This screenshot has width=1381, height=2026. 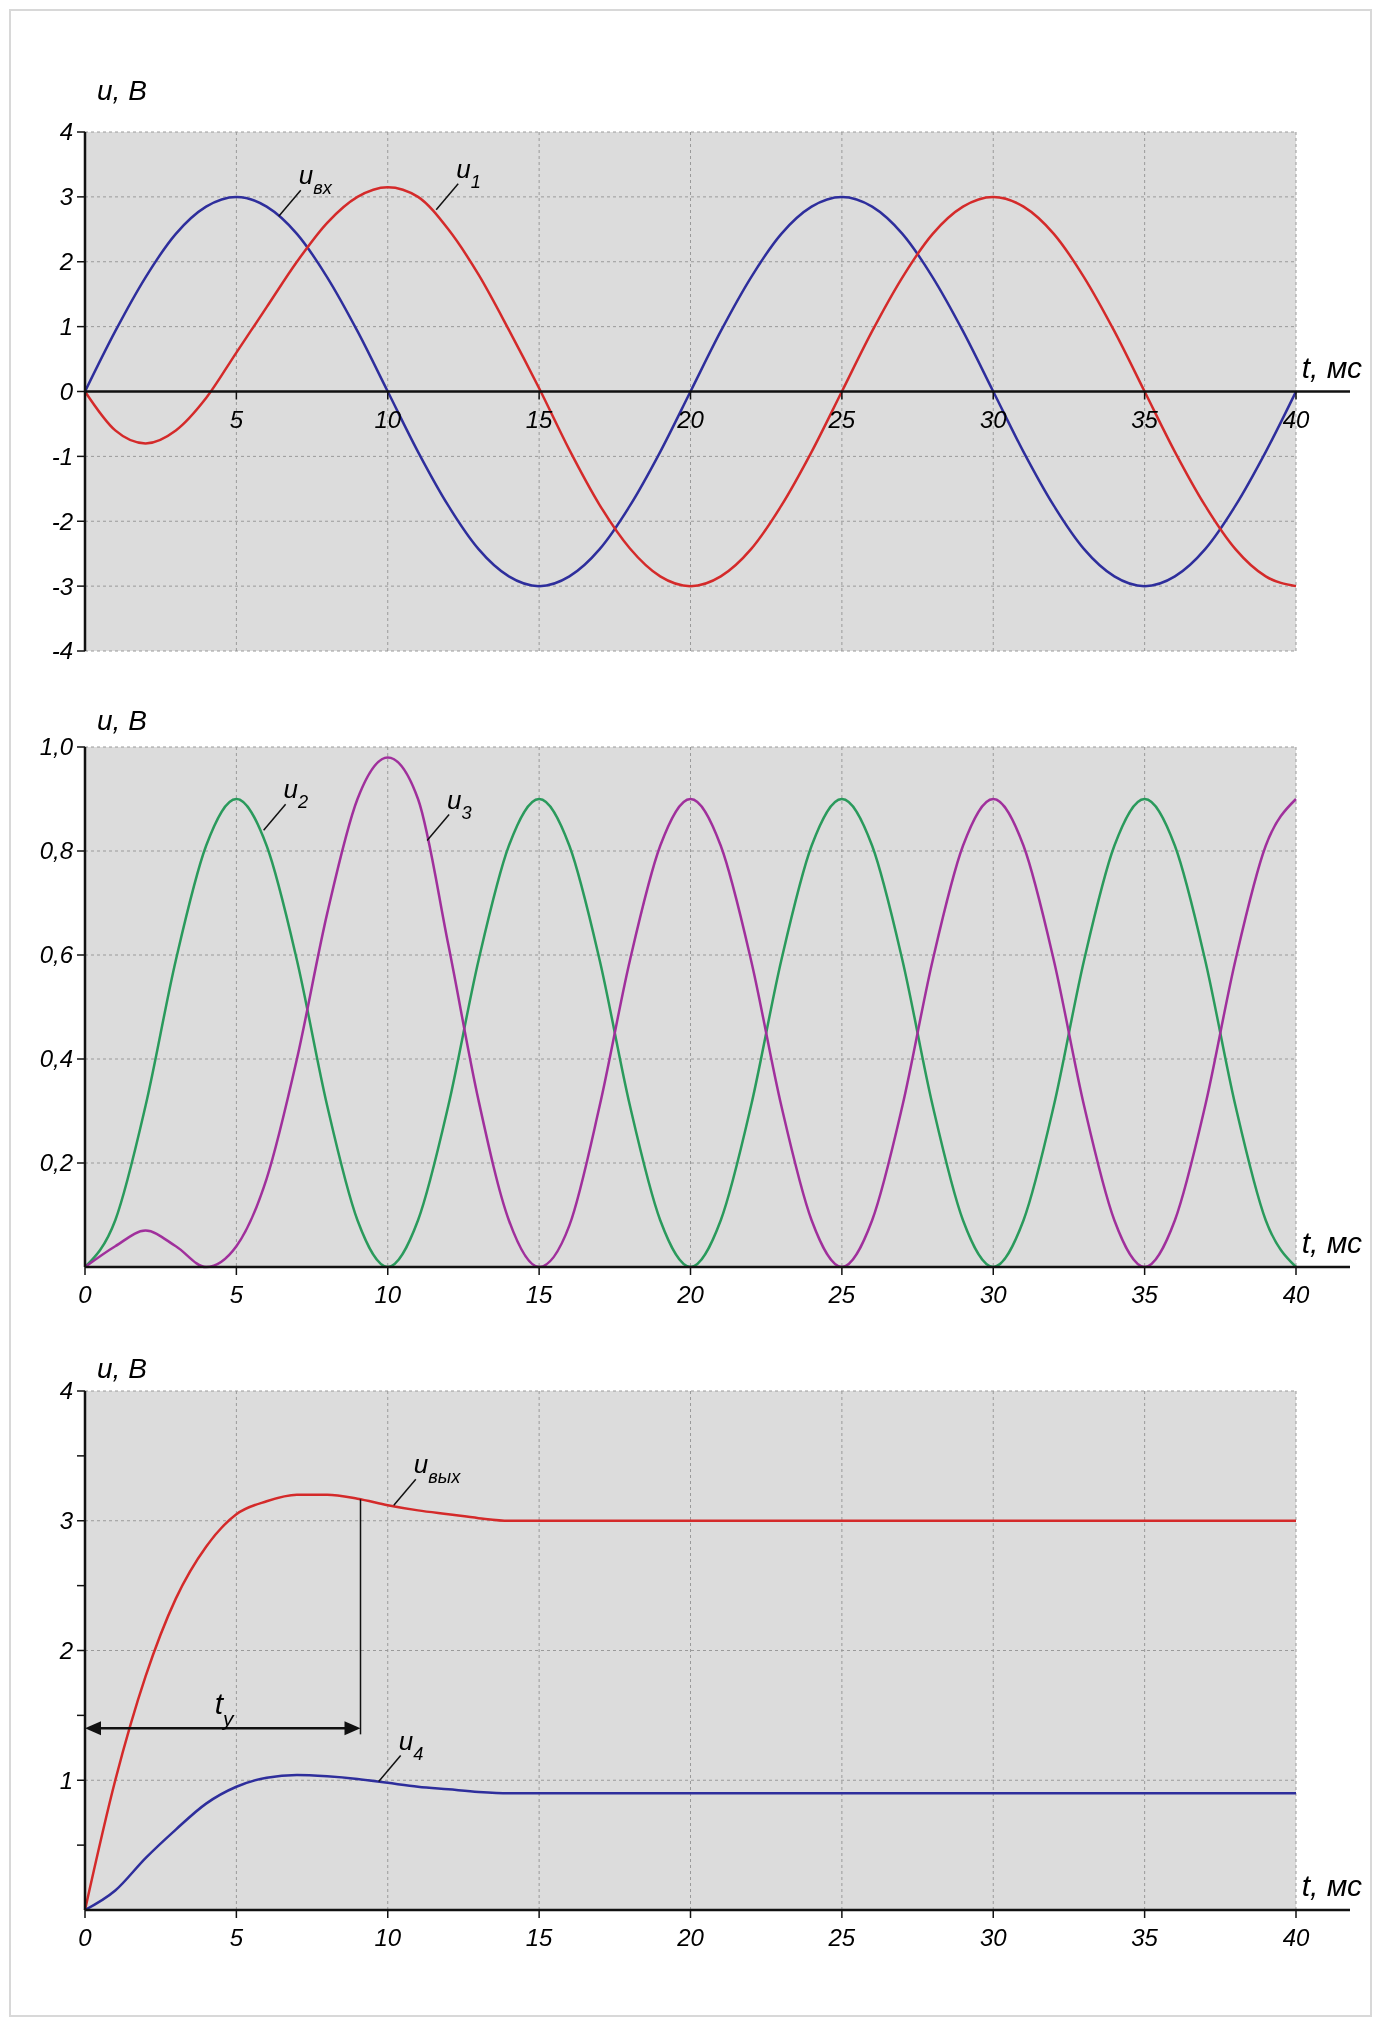 I want to click on y-tick-label: -4, so click(x=62, y=651).